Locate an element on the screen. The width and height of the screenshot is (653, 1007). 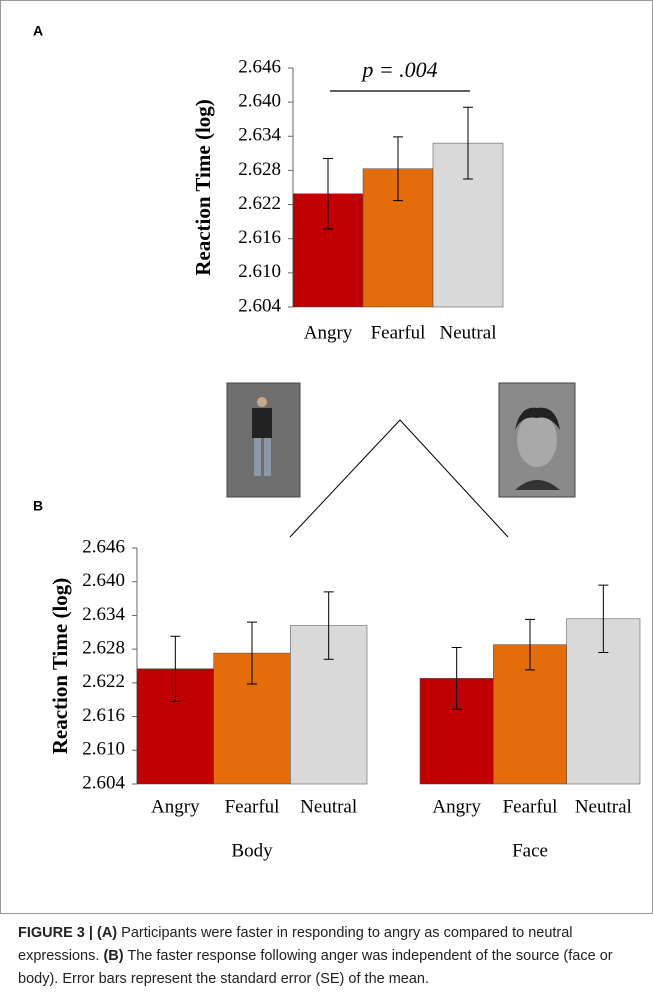
caption-a-label: (A) is located at coordinates (107, 933).